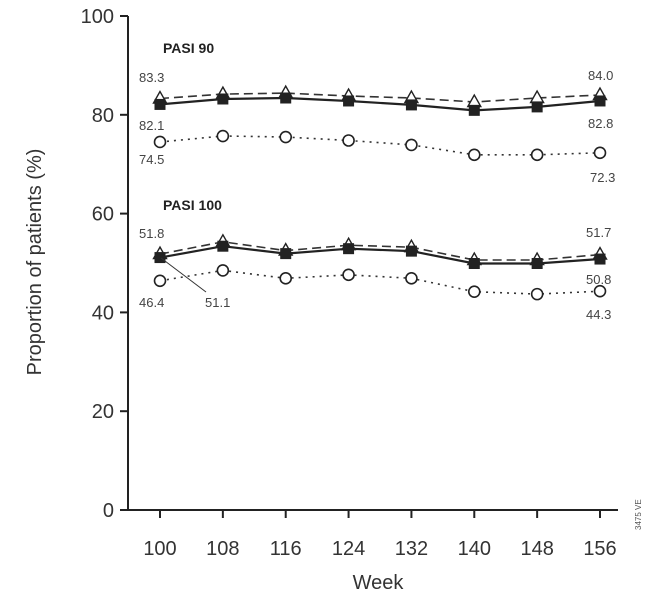 The image size is (645, 602). Describe the element at coordinates (97, 17) in the screenshot. I see `y-tick-label: 100` at that location.